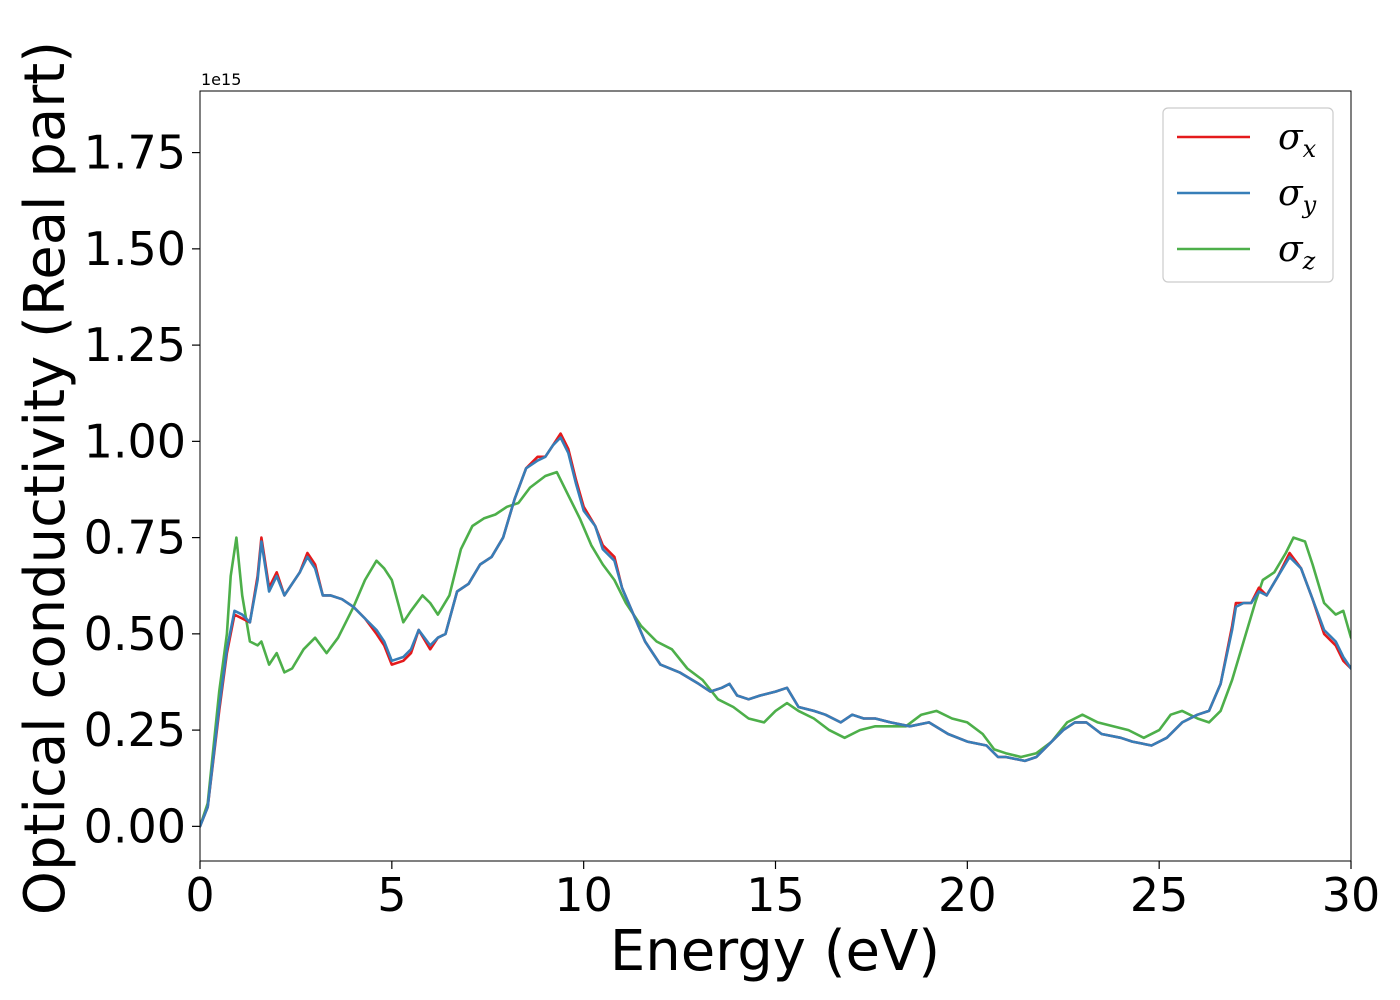 The width and height of the screenshot is (1400, 1000). What do you see at coordinates (135, 634) in the screenshot?
I see `y-tick-label: 0.50` at bounding box center [135, 634].